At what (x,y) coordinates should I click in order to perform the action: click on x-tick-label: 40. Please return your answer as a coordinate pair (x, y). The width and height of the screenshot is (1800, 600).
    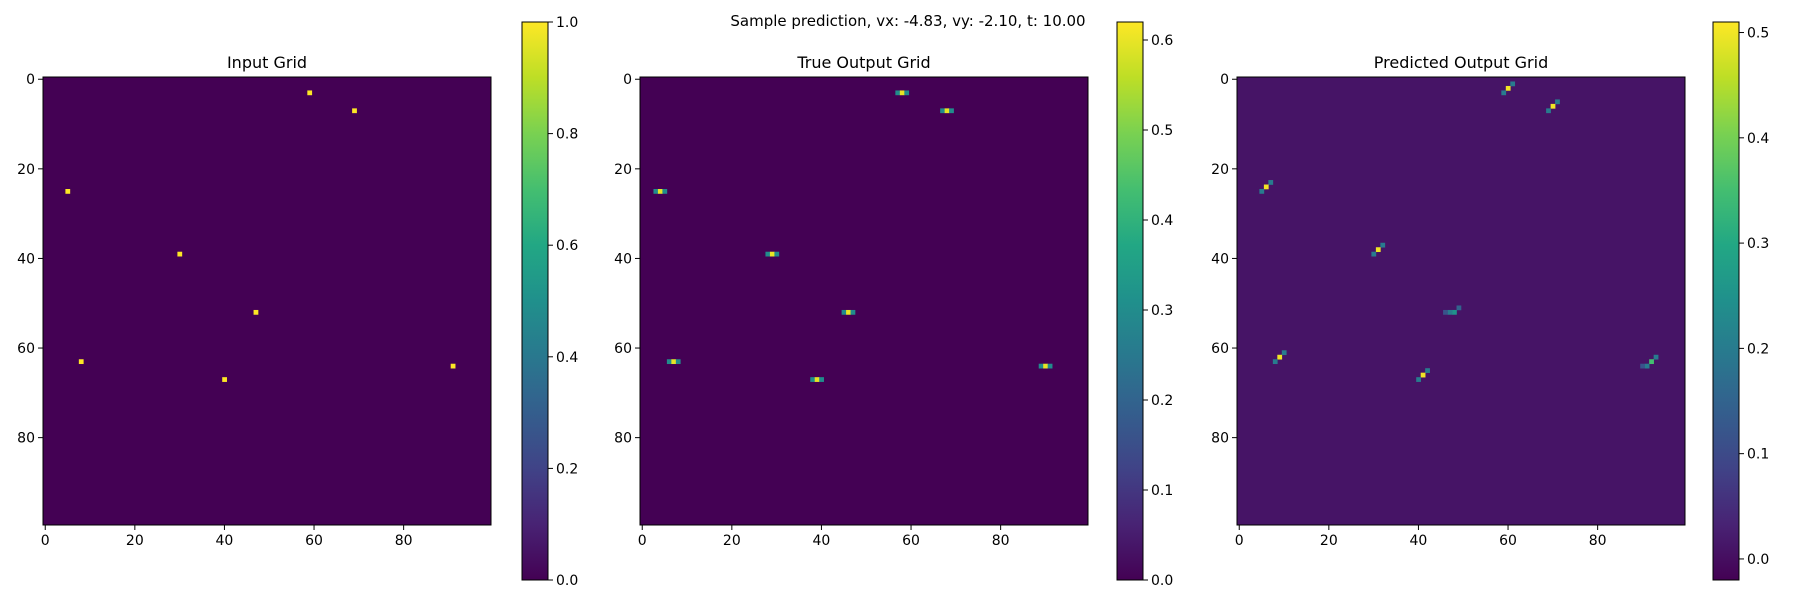
    Looking at the image, I should click on (1419, 541).